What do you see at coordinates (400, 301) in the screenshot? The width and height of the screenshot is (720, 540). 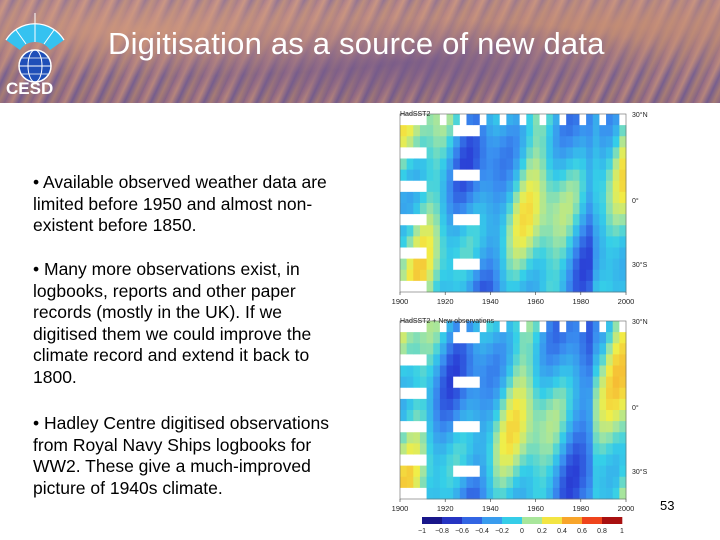 I see `hadsst2-xtick-label: 1900` at bounding box center [400, 301].